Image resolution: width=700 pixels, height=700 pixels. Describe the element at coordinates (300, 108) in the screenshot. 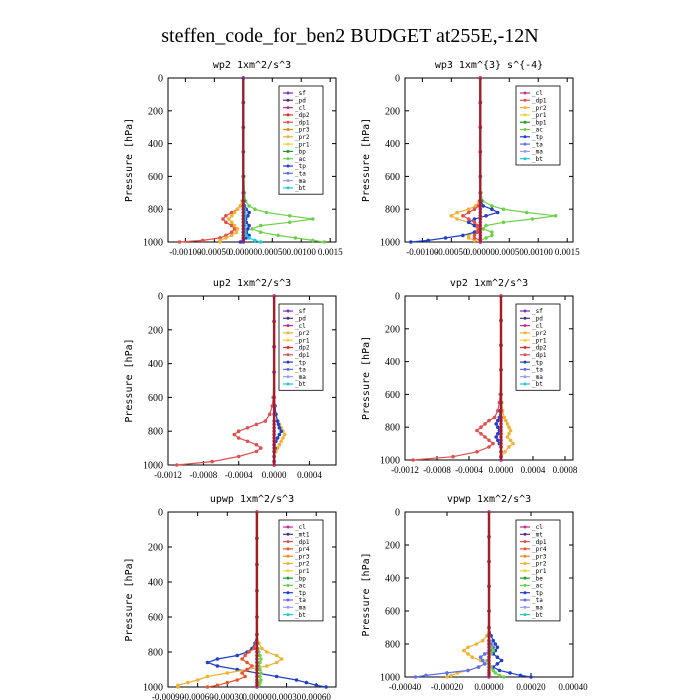

I see `wp2-legend-label: _cl` at that location.